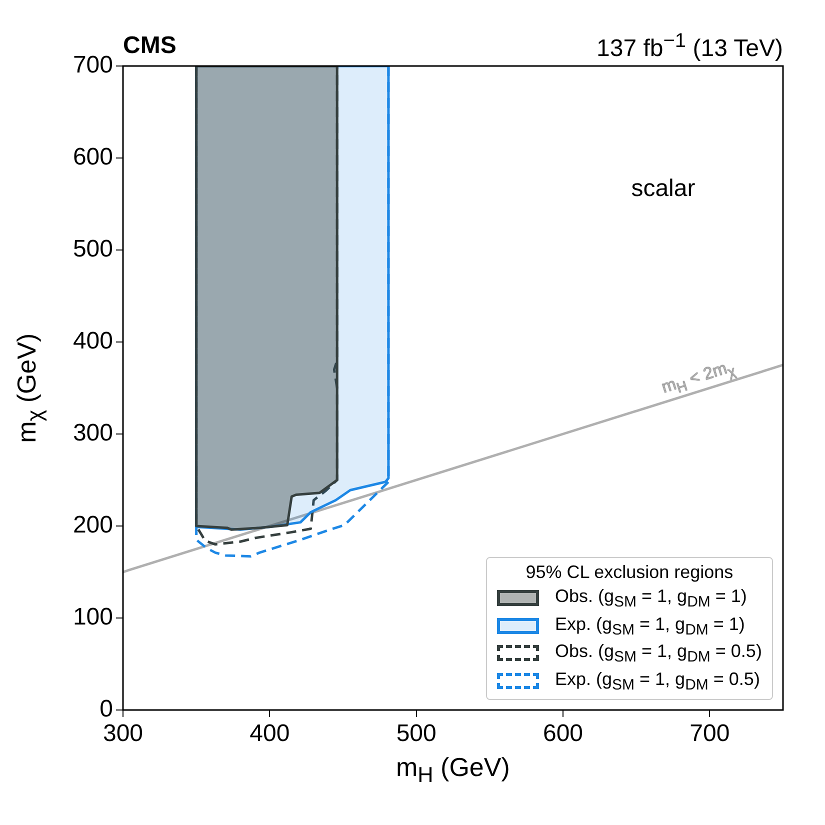 This screenshot has height=825, width=825. What do you see at coordinates (453, 770) in the screenshot?
I see `x-axis-title: m$_{H}$ (GeV)` at bounding box center [453, 770].